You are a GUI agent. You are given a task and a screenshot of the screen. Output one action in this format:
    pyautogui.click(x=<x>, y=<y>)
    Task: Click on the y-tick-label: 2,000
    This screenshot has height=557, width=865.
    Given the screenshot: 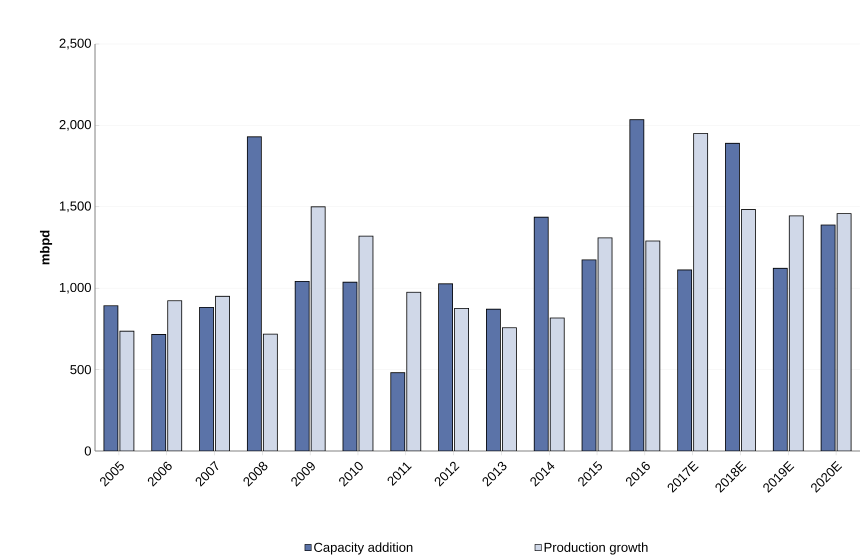 What is the action you would take?
    pyautogui.click(x=75, y=125)
    